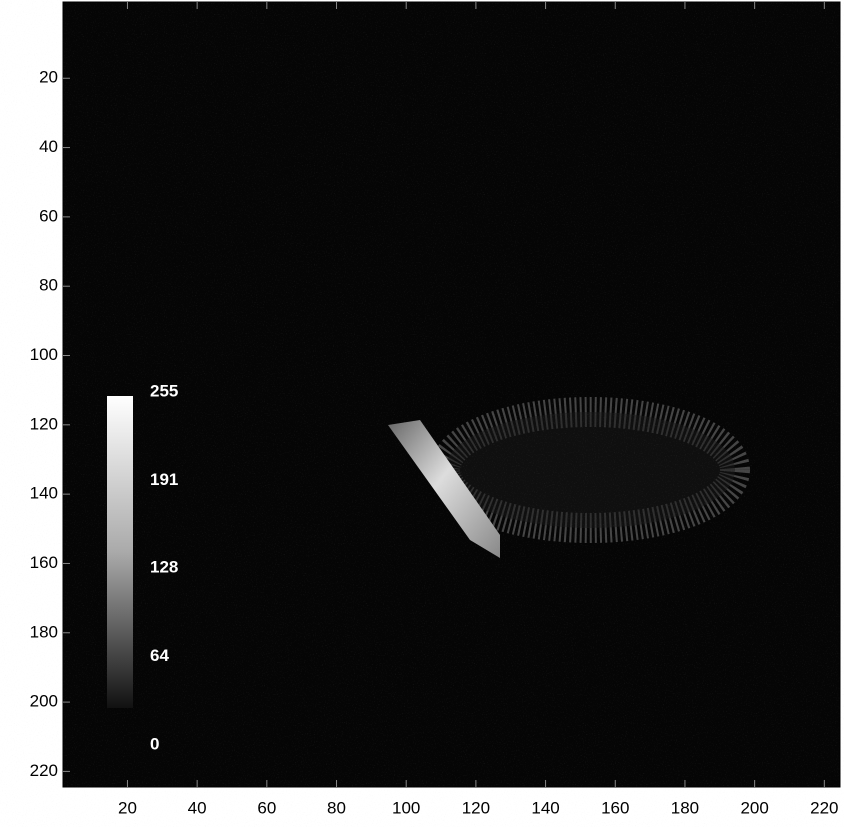  What do you see at coordinates (48, 215) in the screenshot?
I see `y-tick-label: 60` at bounding box center [48, 215].